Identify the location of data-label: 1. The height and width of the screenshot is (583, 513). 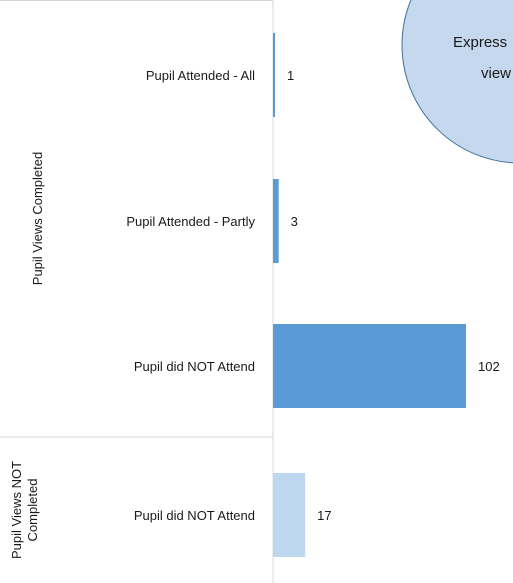
(290, 75).